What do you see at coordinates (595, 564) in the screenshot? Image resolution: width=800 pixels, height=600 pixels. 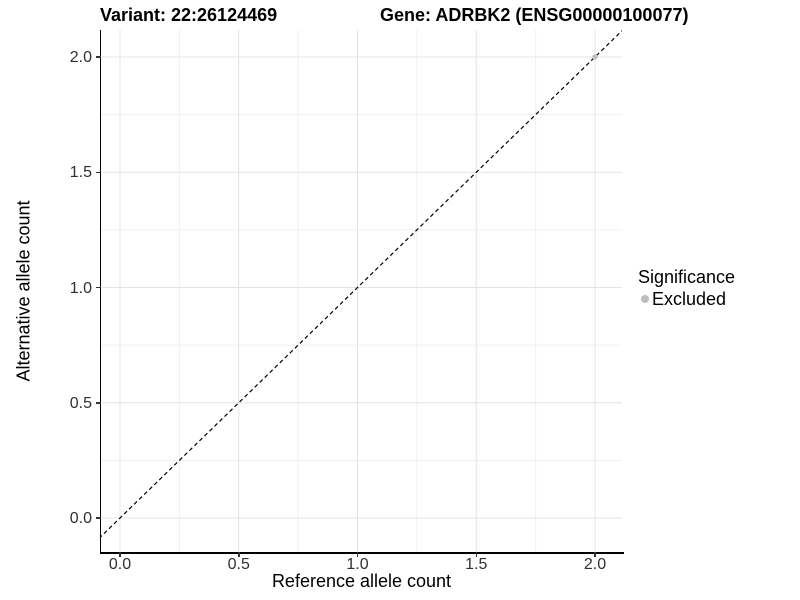 I see `x-tick-label: 2.0` at bounding box center [595, 564].